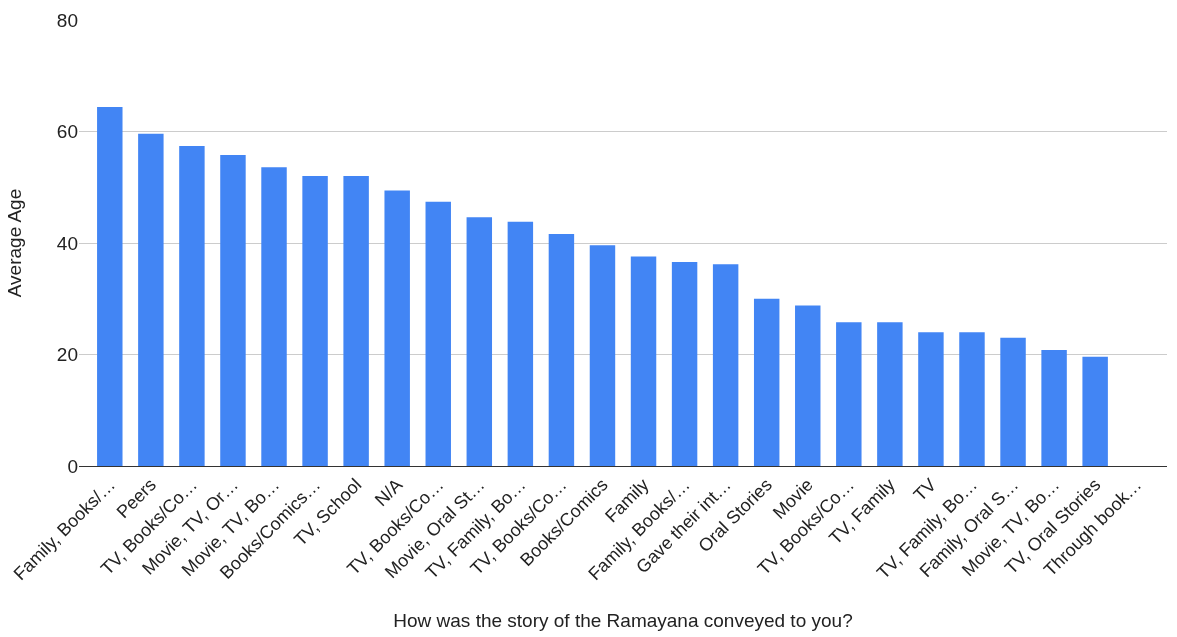 The height and width of the screenshot is (637, 1177). Describe the element at coordinates (72, 466) in the screenshot. I see `y-tick-label: 0` at that location.